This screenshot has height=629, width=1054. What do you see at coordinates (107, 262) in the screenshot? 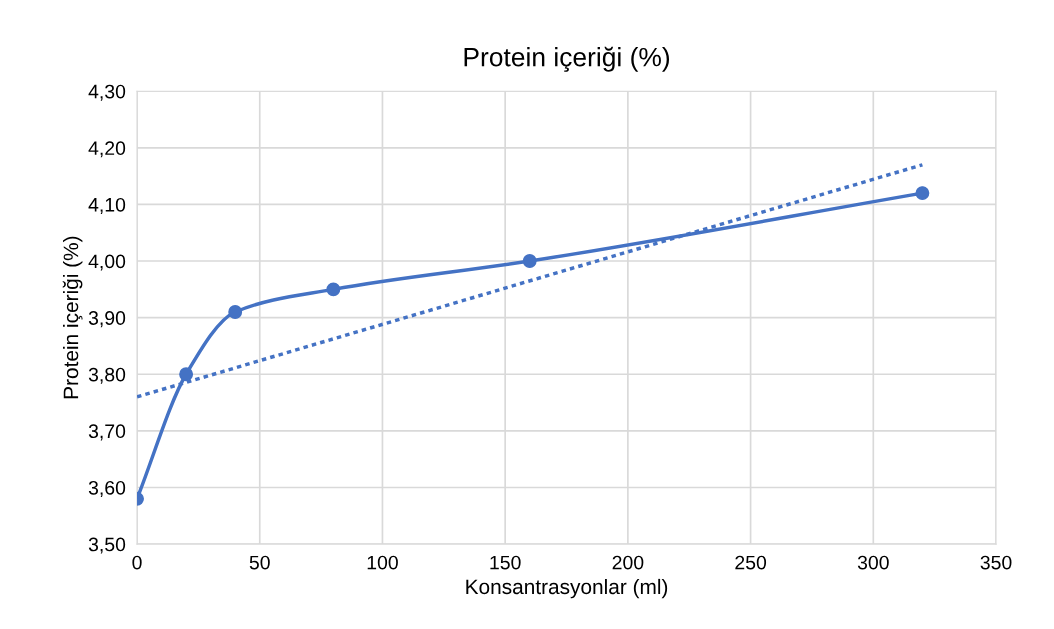
I see `y-tick-label: 4,00` at bounding box center [107, 262].